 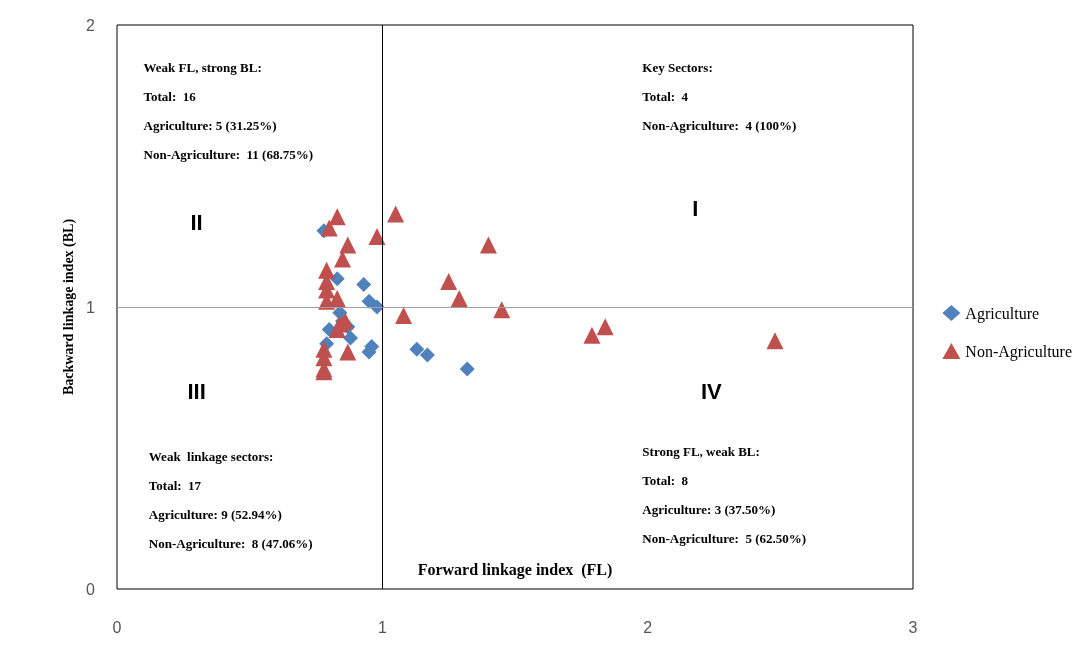 What do you see at coordinates (91, 589) in the screenshot?
I see `y-tick-label: 0` at bounding box center [91, 589].